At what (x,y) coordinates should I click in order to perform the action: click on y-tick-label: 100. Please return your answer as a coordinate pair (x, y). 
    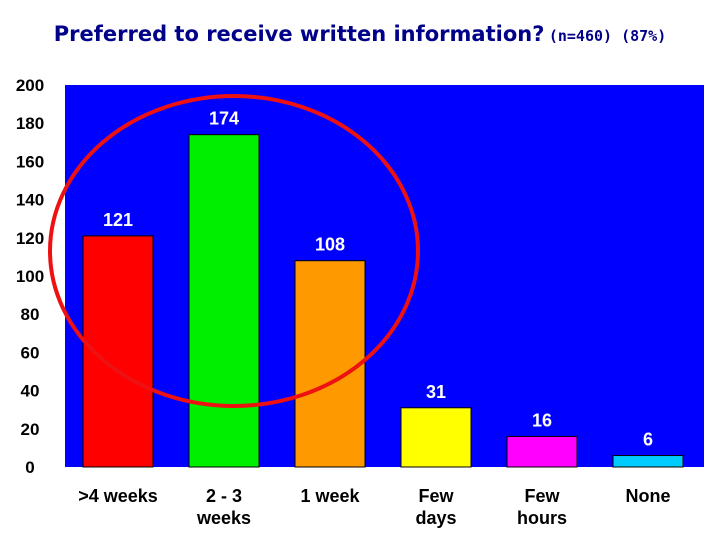
    Looking at the image, I should click on (30, 276).